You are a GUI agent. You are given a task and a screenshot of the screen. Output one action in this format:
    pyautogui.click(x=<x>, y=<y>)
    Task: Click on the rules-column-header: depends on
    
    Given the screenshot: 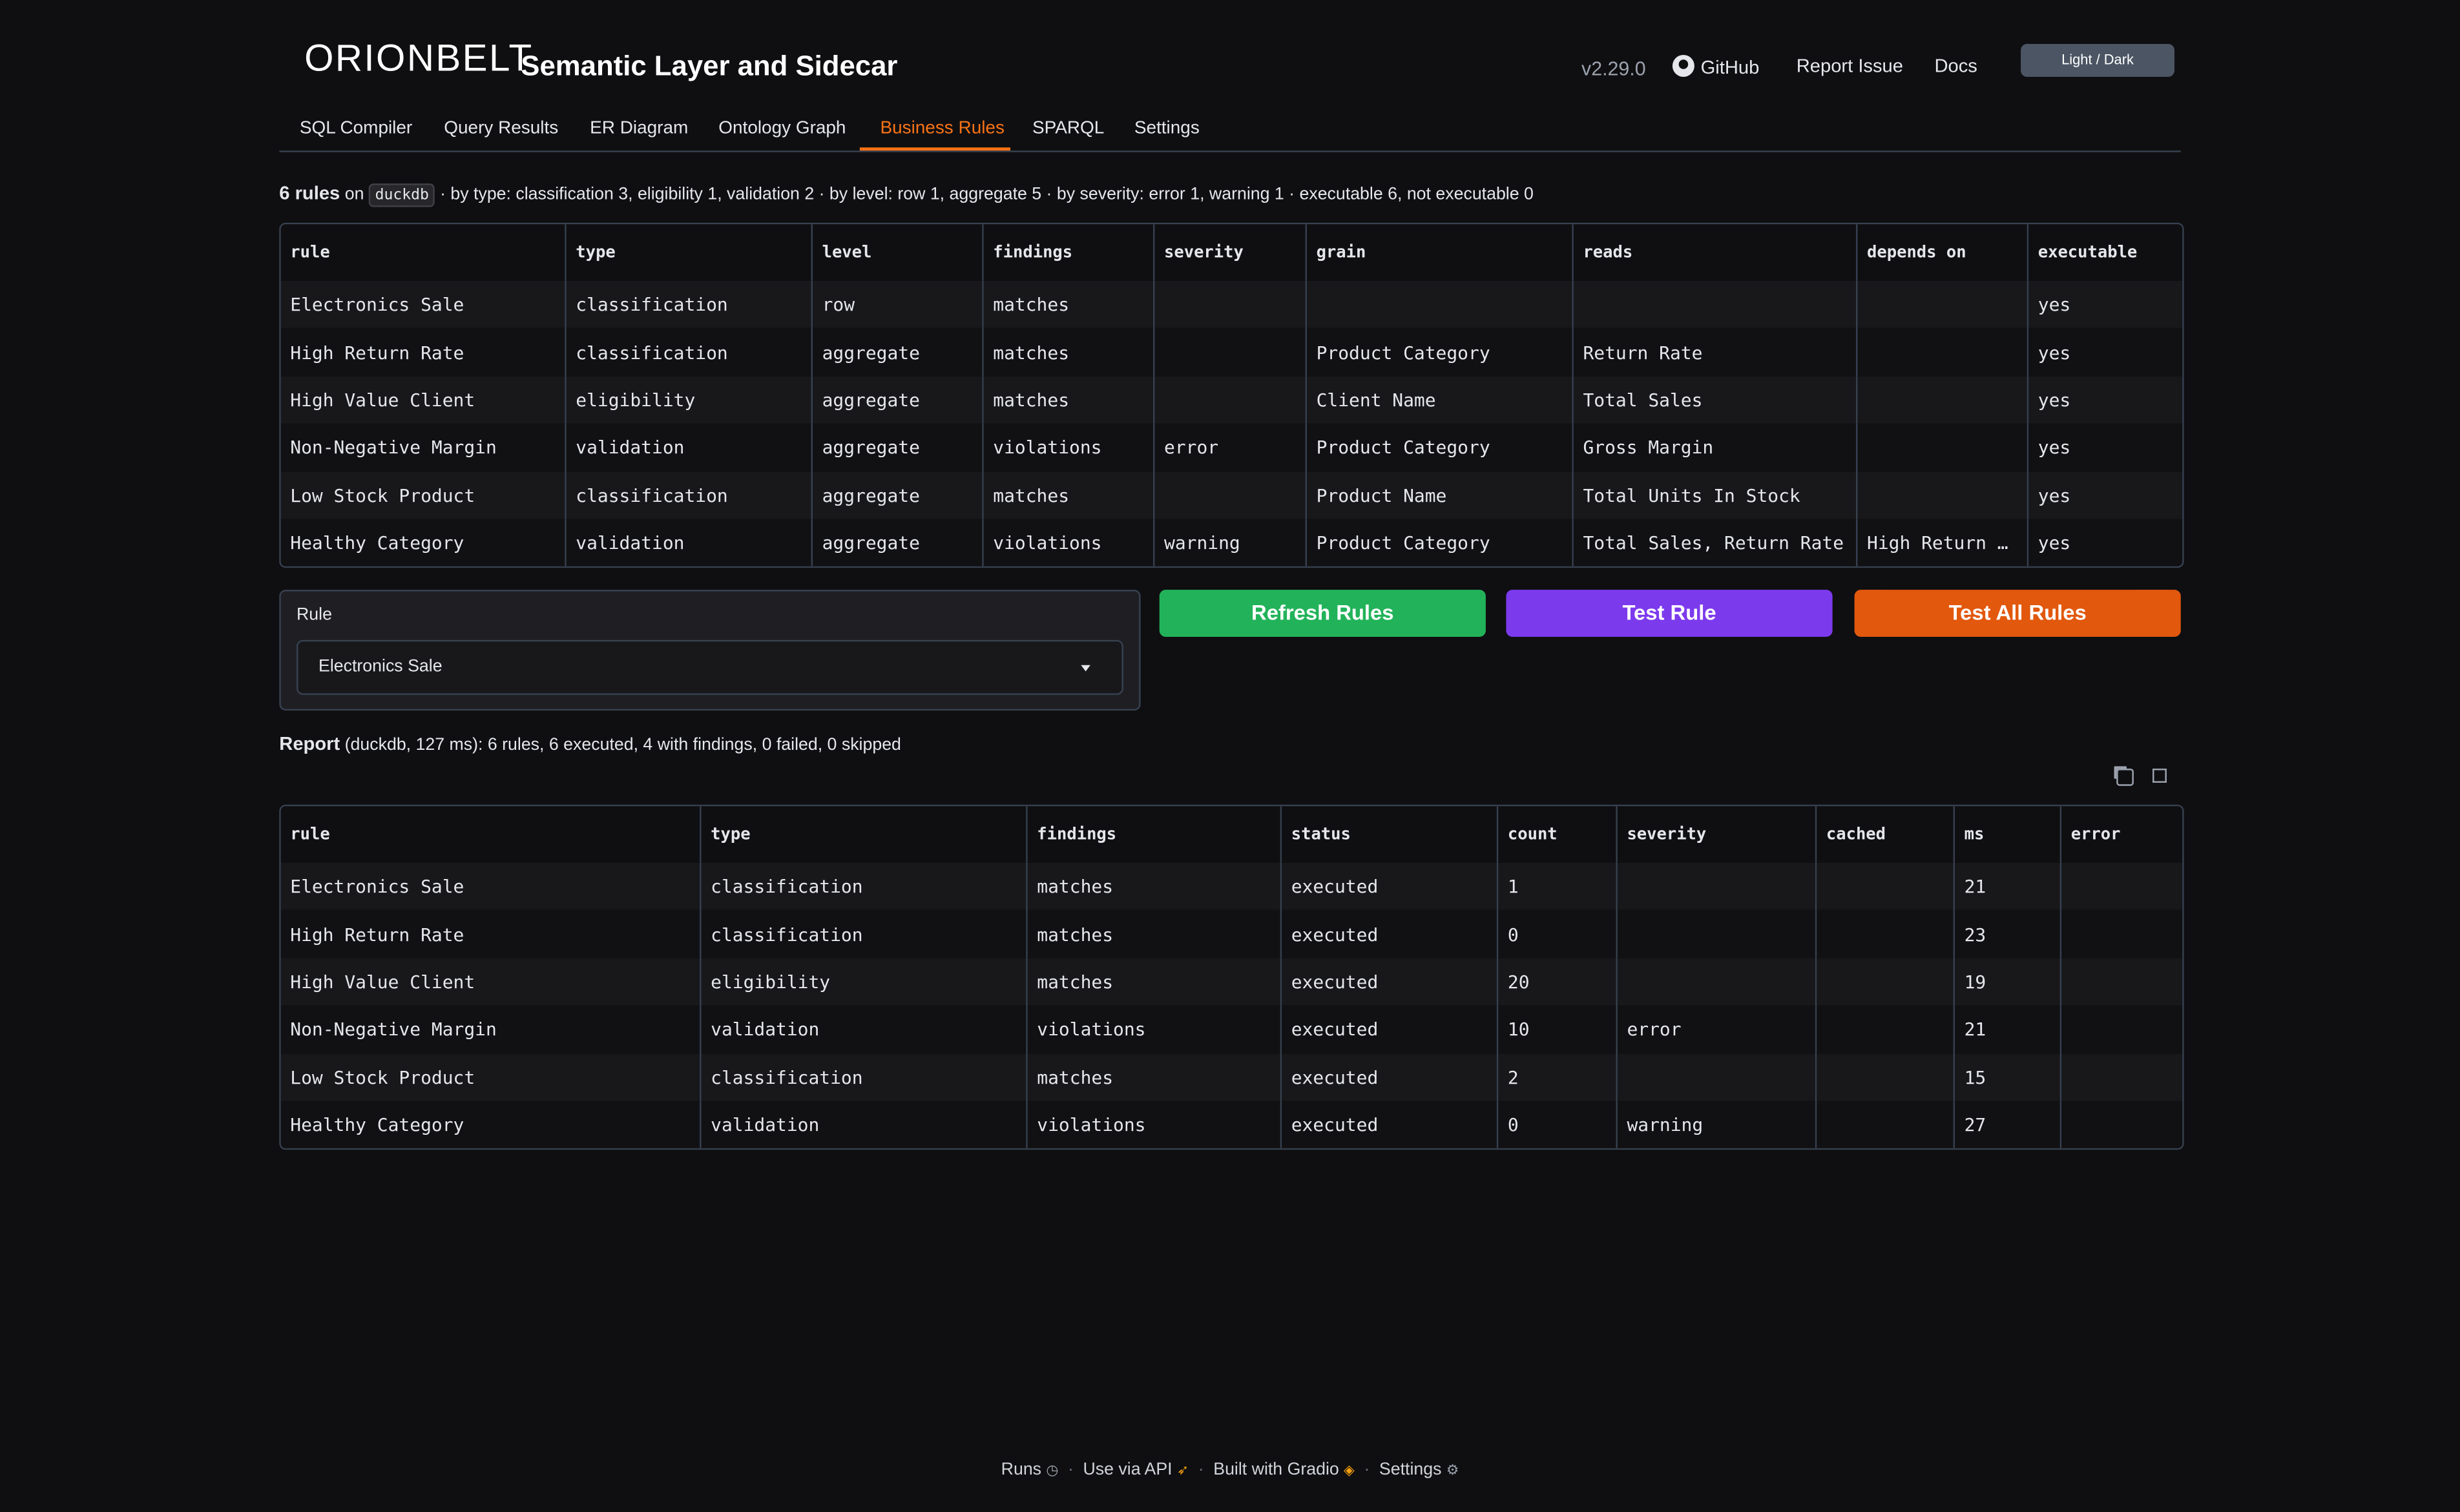 What is the action you would take?
    pyautogui.click(x=1943, y=253)
    